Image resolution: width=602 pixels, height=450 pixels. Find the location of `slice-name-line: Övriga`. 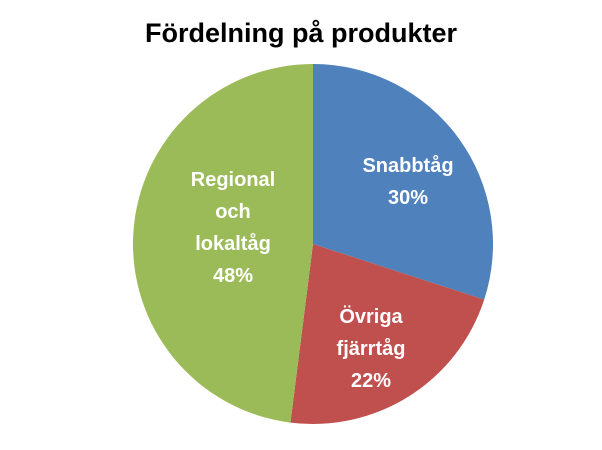

slice-name-line: Övriga is located at coordinates (371, 316).